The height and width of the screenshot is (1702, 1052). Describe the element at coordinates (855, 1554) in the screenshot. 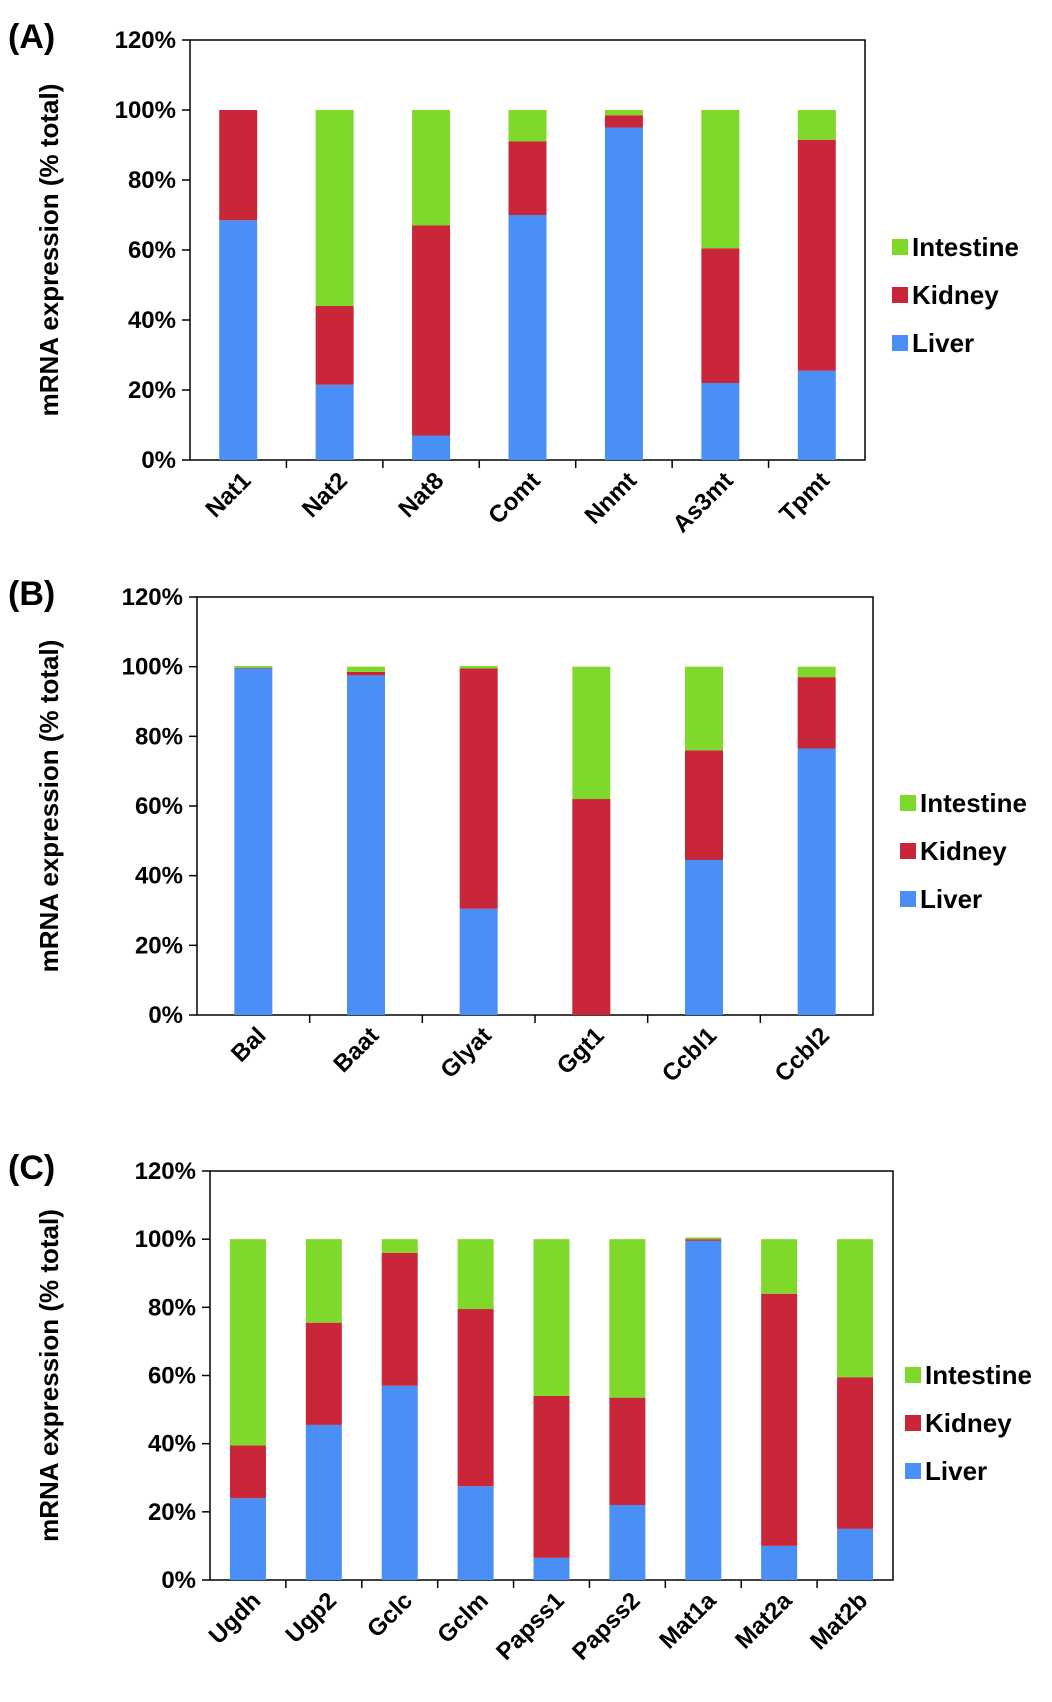

I see `bar-liver-mat2b` at that location.